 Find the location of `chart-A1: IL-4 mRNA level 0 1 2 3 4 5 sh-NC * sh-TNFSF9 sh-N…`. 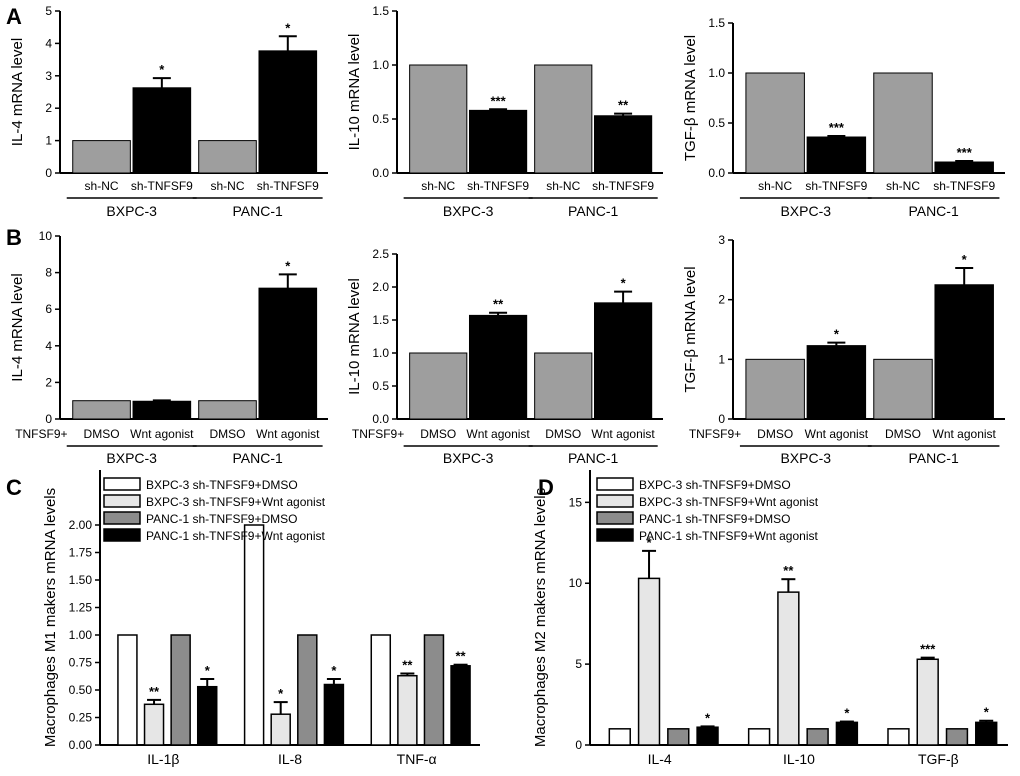

chart-A1: IL-4 mRNA level 0 1 2 3 4 5 sh-NC * sh-TNFSF9 sh-N… is located at coordinates (168, 111).